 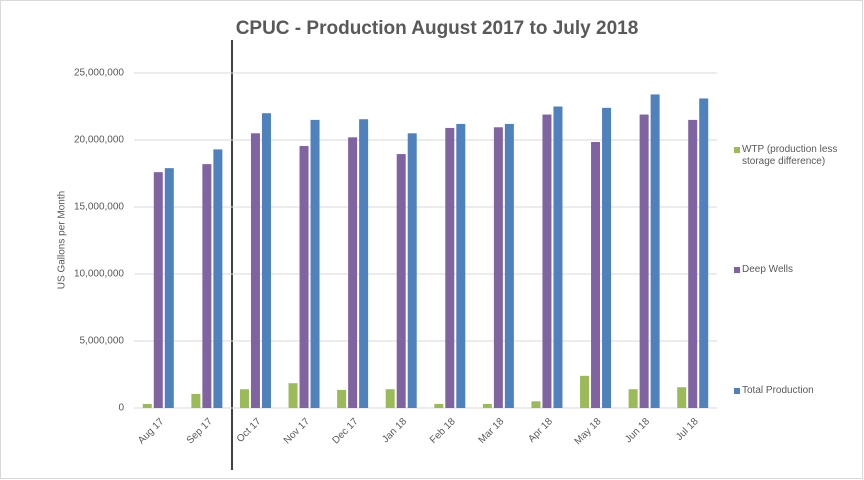 What do you see at coordinates (102, 341) in the screenshot?
I see `y-tick-label: 5,000,000` at bounding box center [102, 341].